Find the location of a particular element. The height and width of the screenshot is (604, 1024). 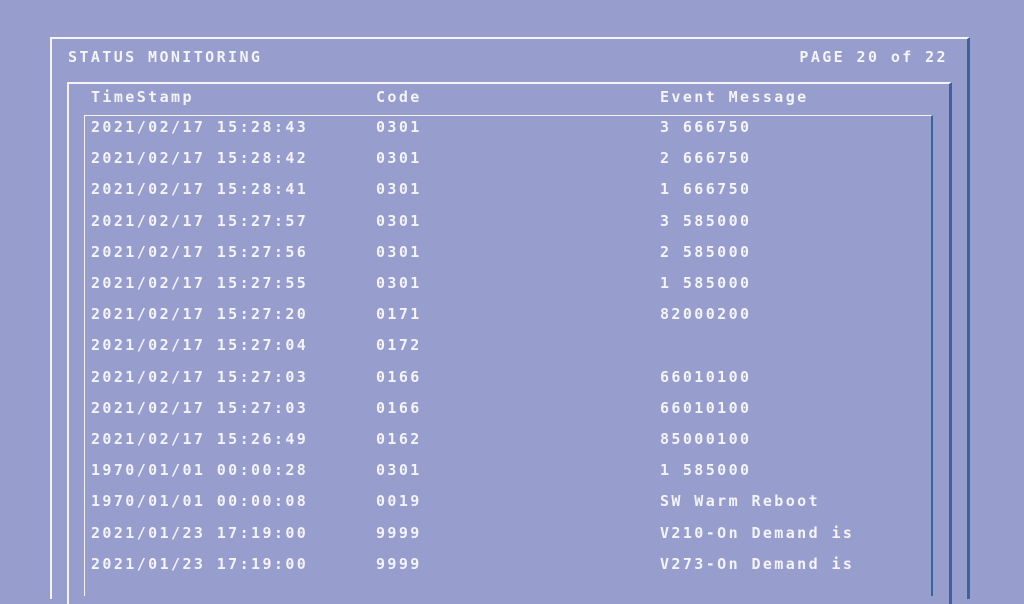

cell-code: 0019 is located at coordinates (399, 501).